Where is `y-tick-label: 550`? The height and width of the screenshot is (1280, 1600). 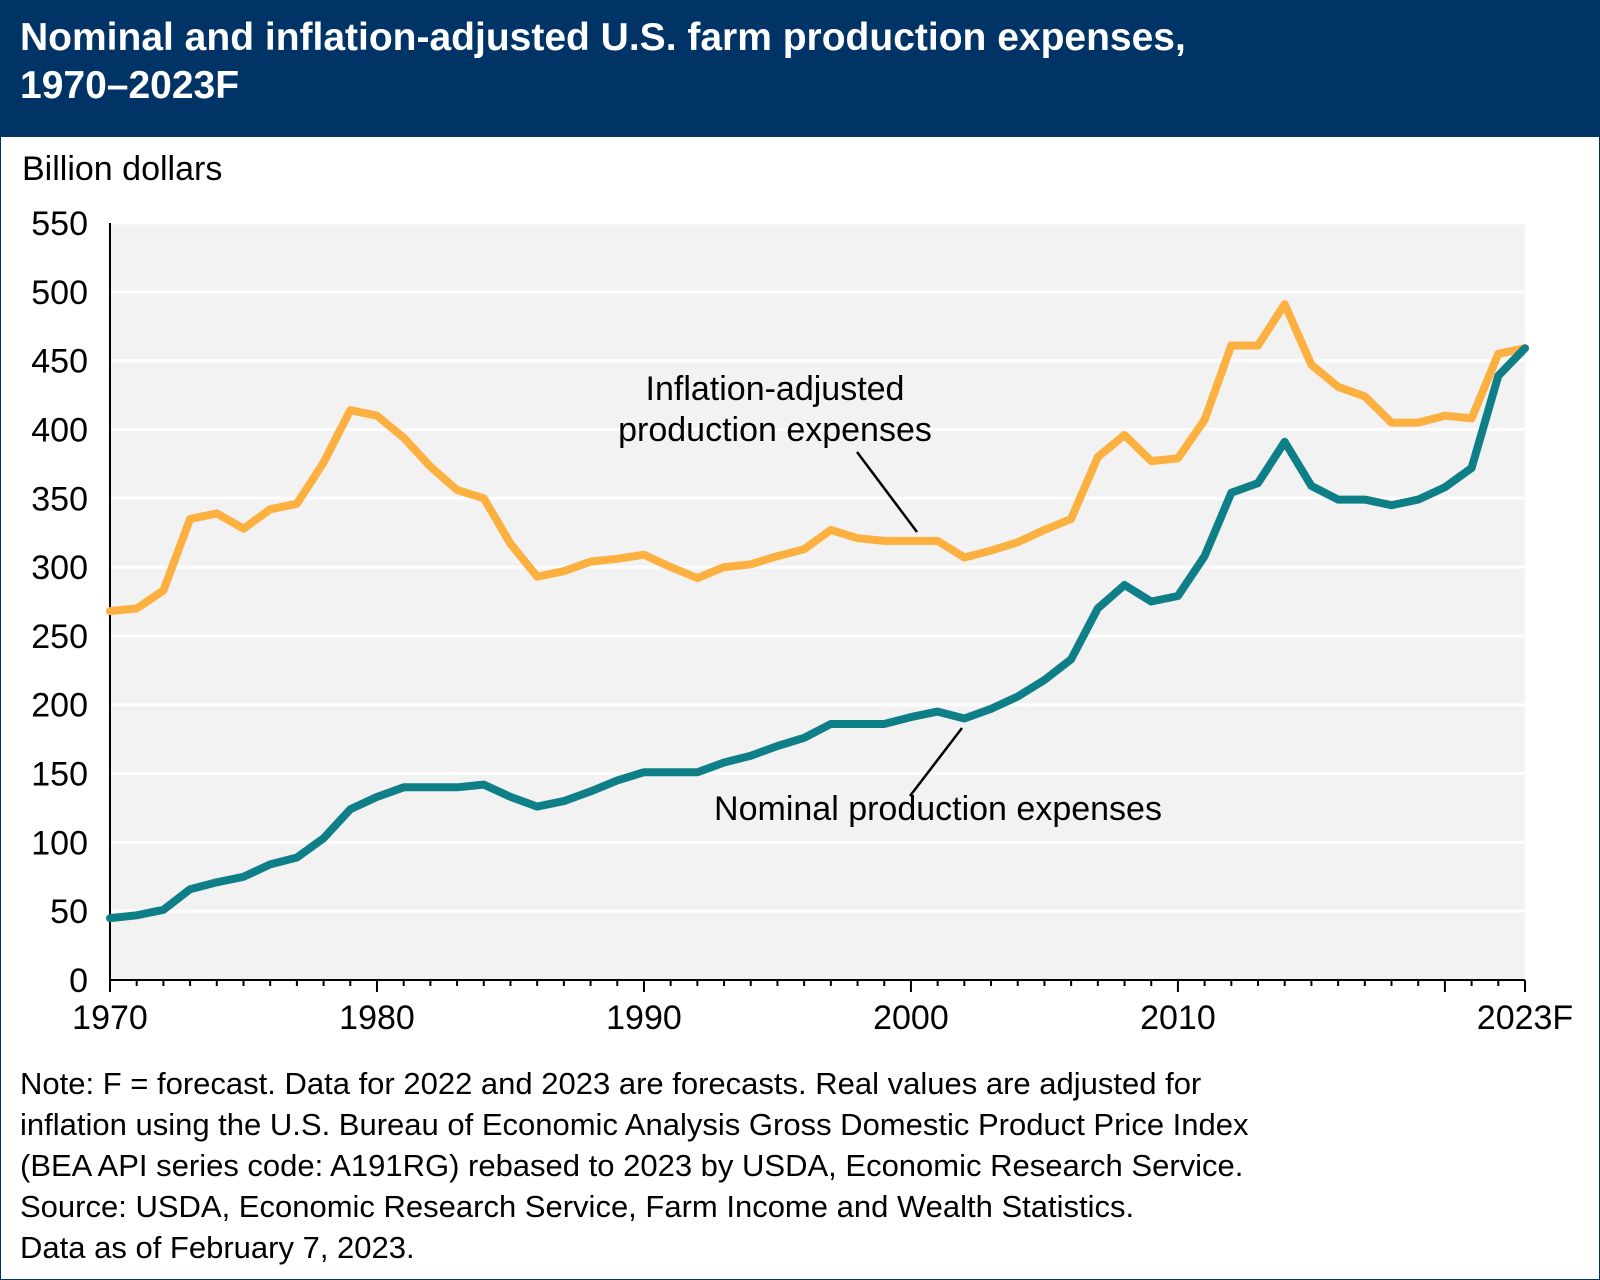 y-tick-label: 550 is located at coordinates (59, 224).